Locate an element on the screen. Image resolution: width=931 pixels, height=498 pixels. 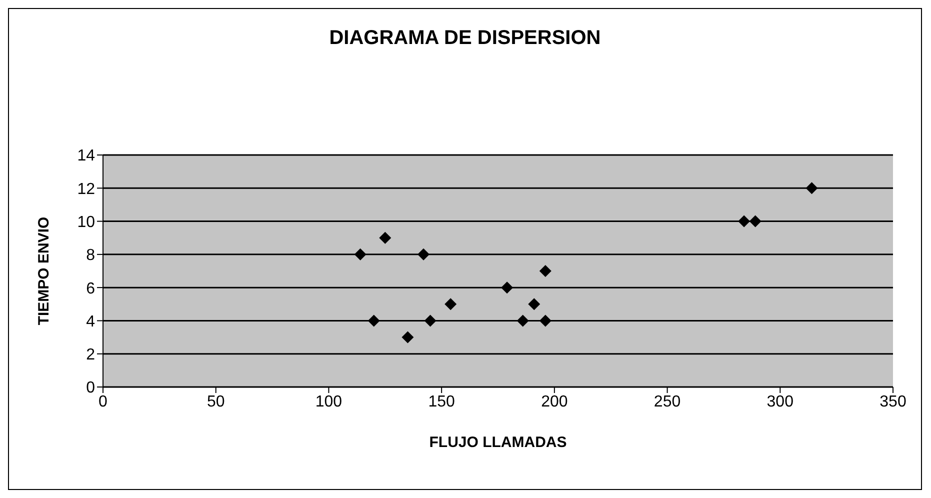
y-tick-label: 0 is located at coordinates (91, 388).